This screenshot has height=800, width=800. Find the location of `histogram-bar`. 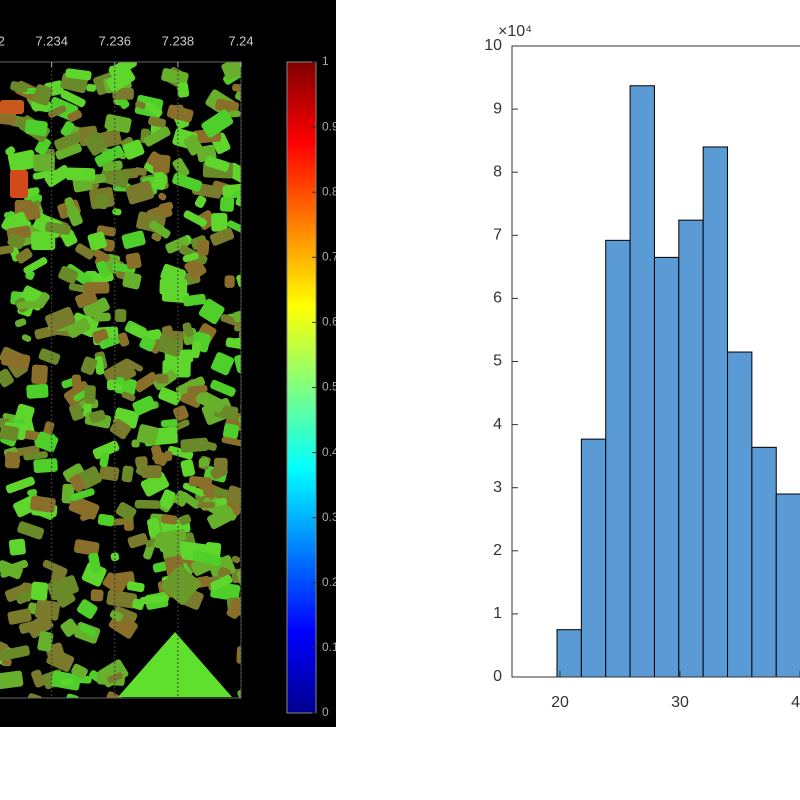

histogram-bar is located at coordinates (715, 412).